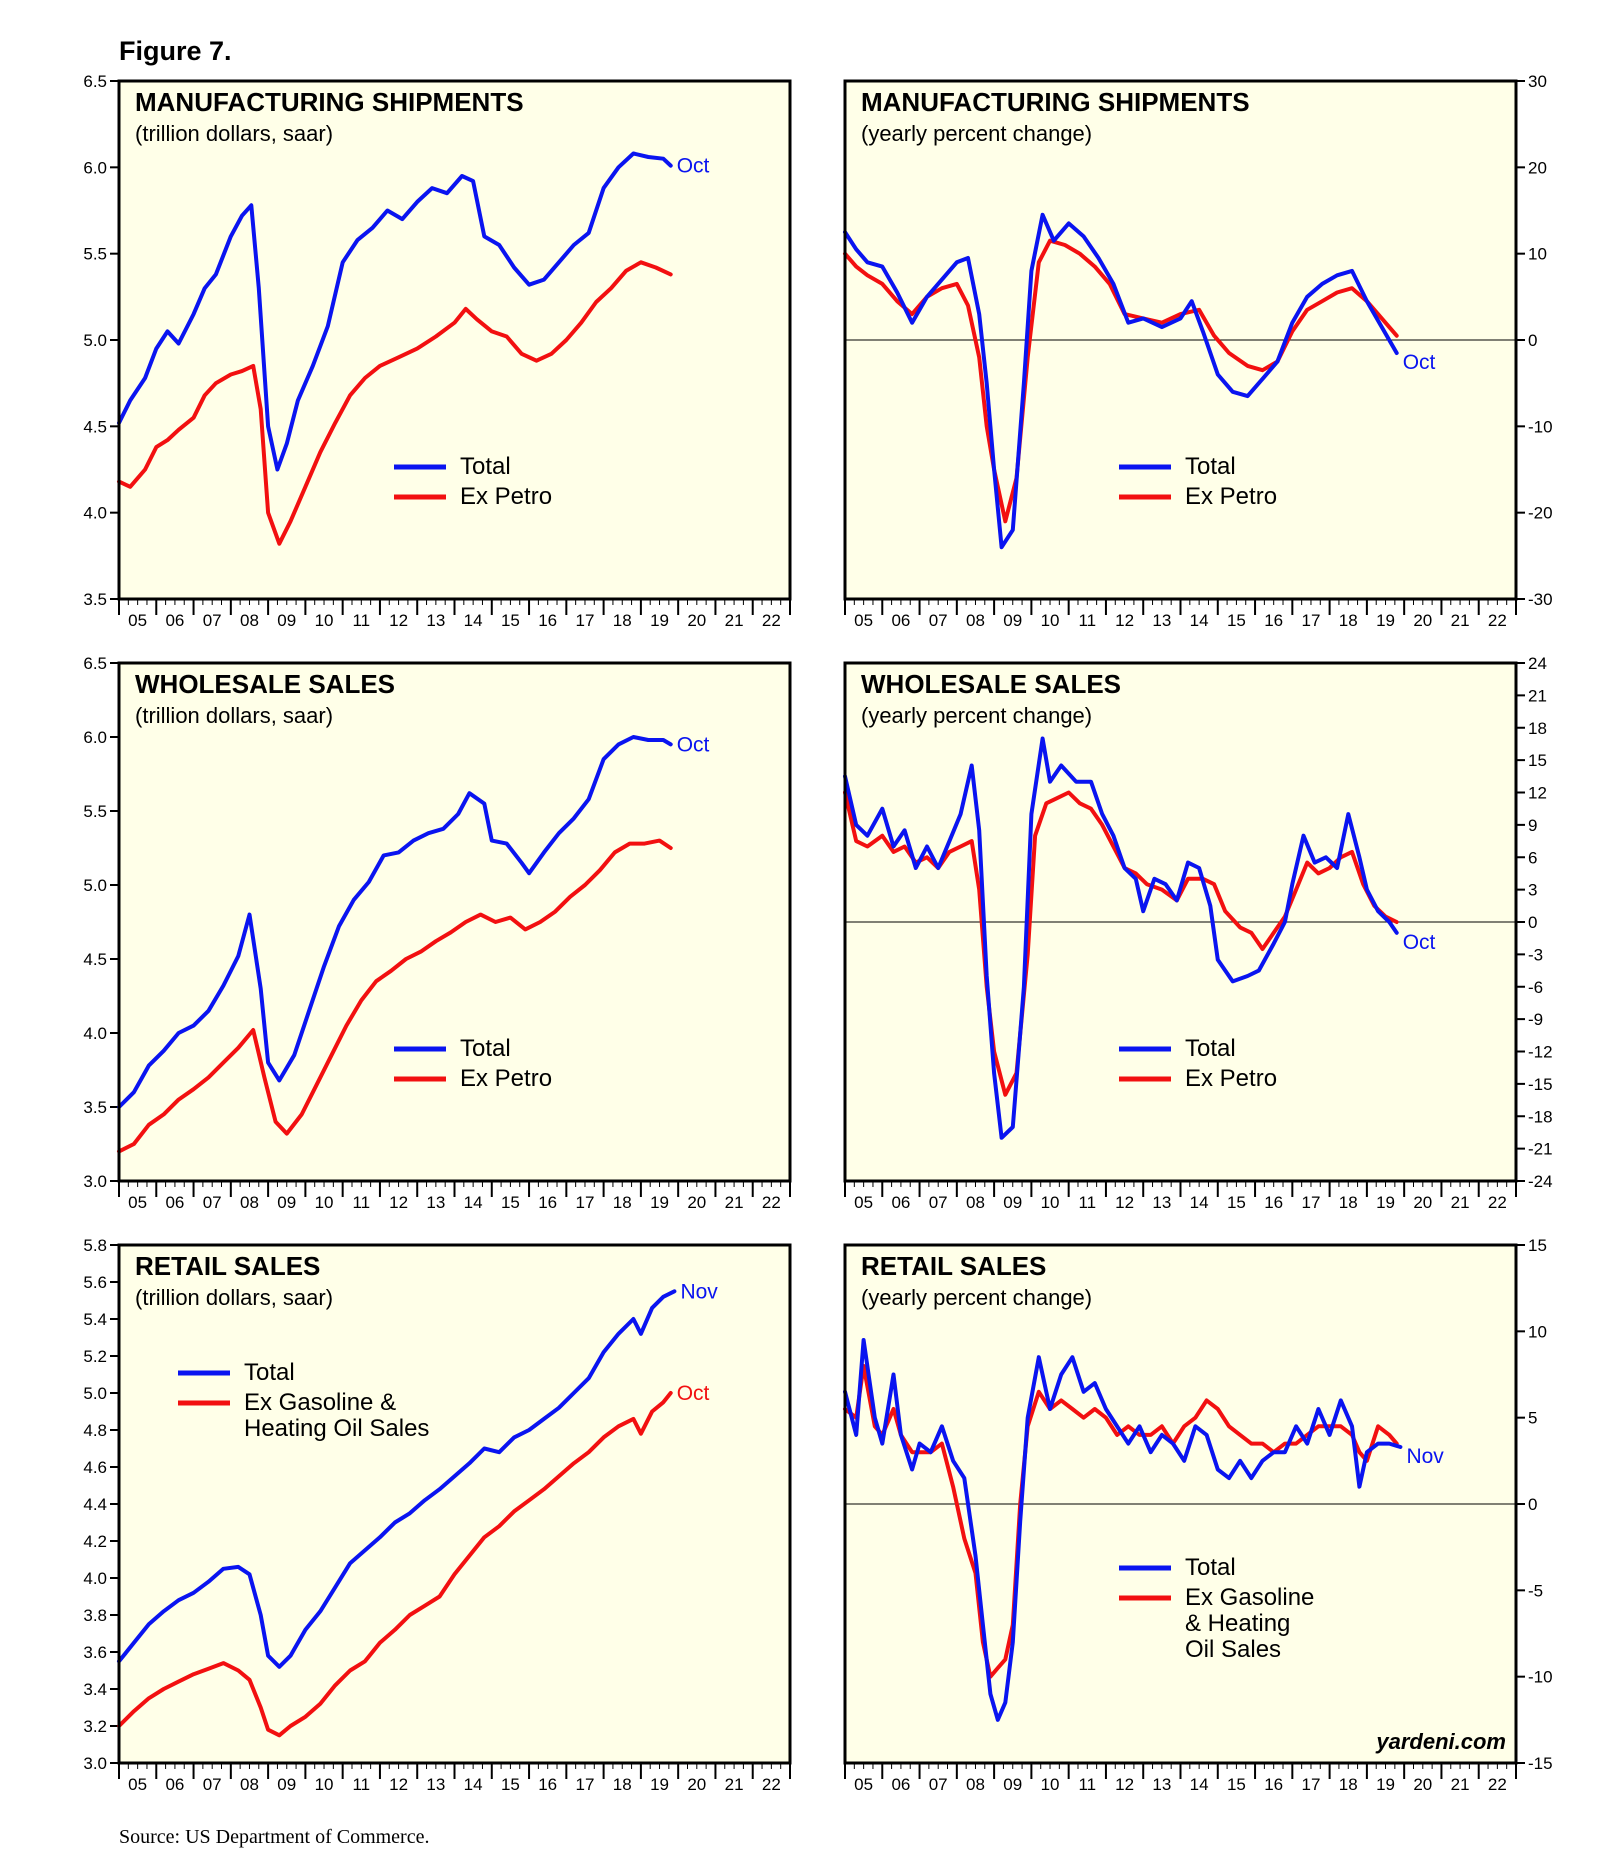 Image resolution: width=1599 pixels, height=1875 pixels. I want to click on y-tick-label: 30, so click(1537, 81).